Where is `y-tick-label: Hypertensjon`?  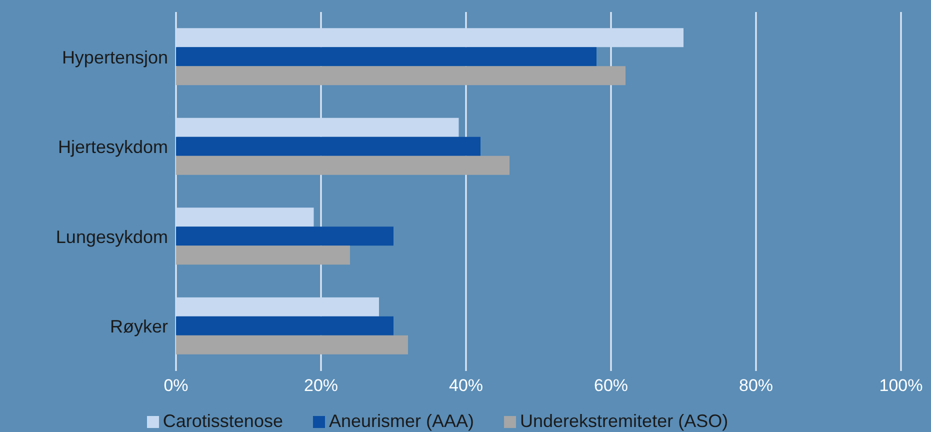 y-tick-label: Hypertensjon is located at coordinates (115, 57).